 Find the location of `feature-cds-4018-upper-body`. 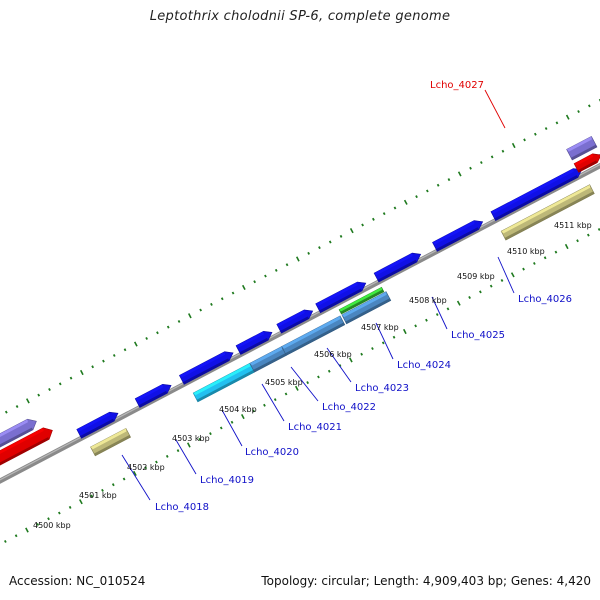

feature-cds-4018-upper-body is located at coordinates (97, 425).